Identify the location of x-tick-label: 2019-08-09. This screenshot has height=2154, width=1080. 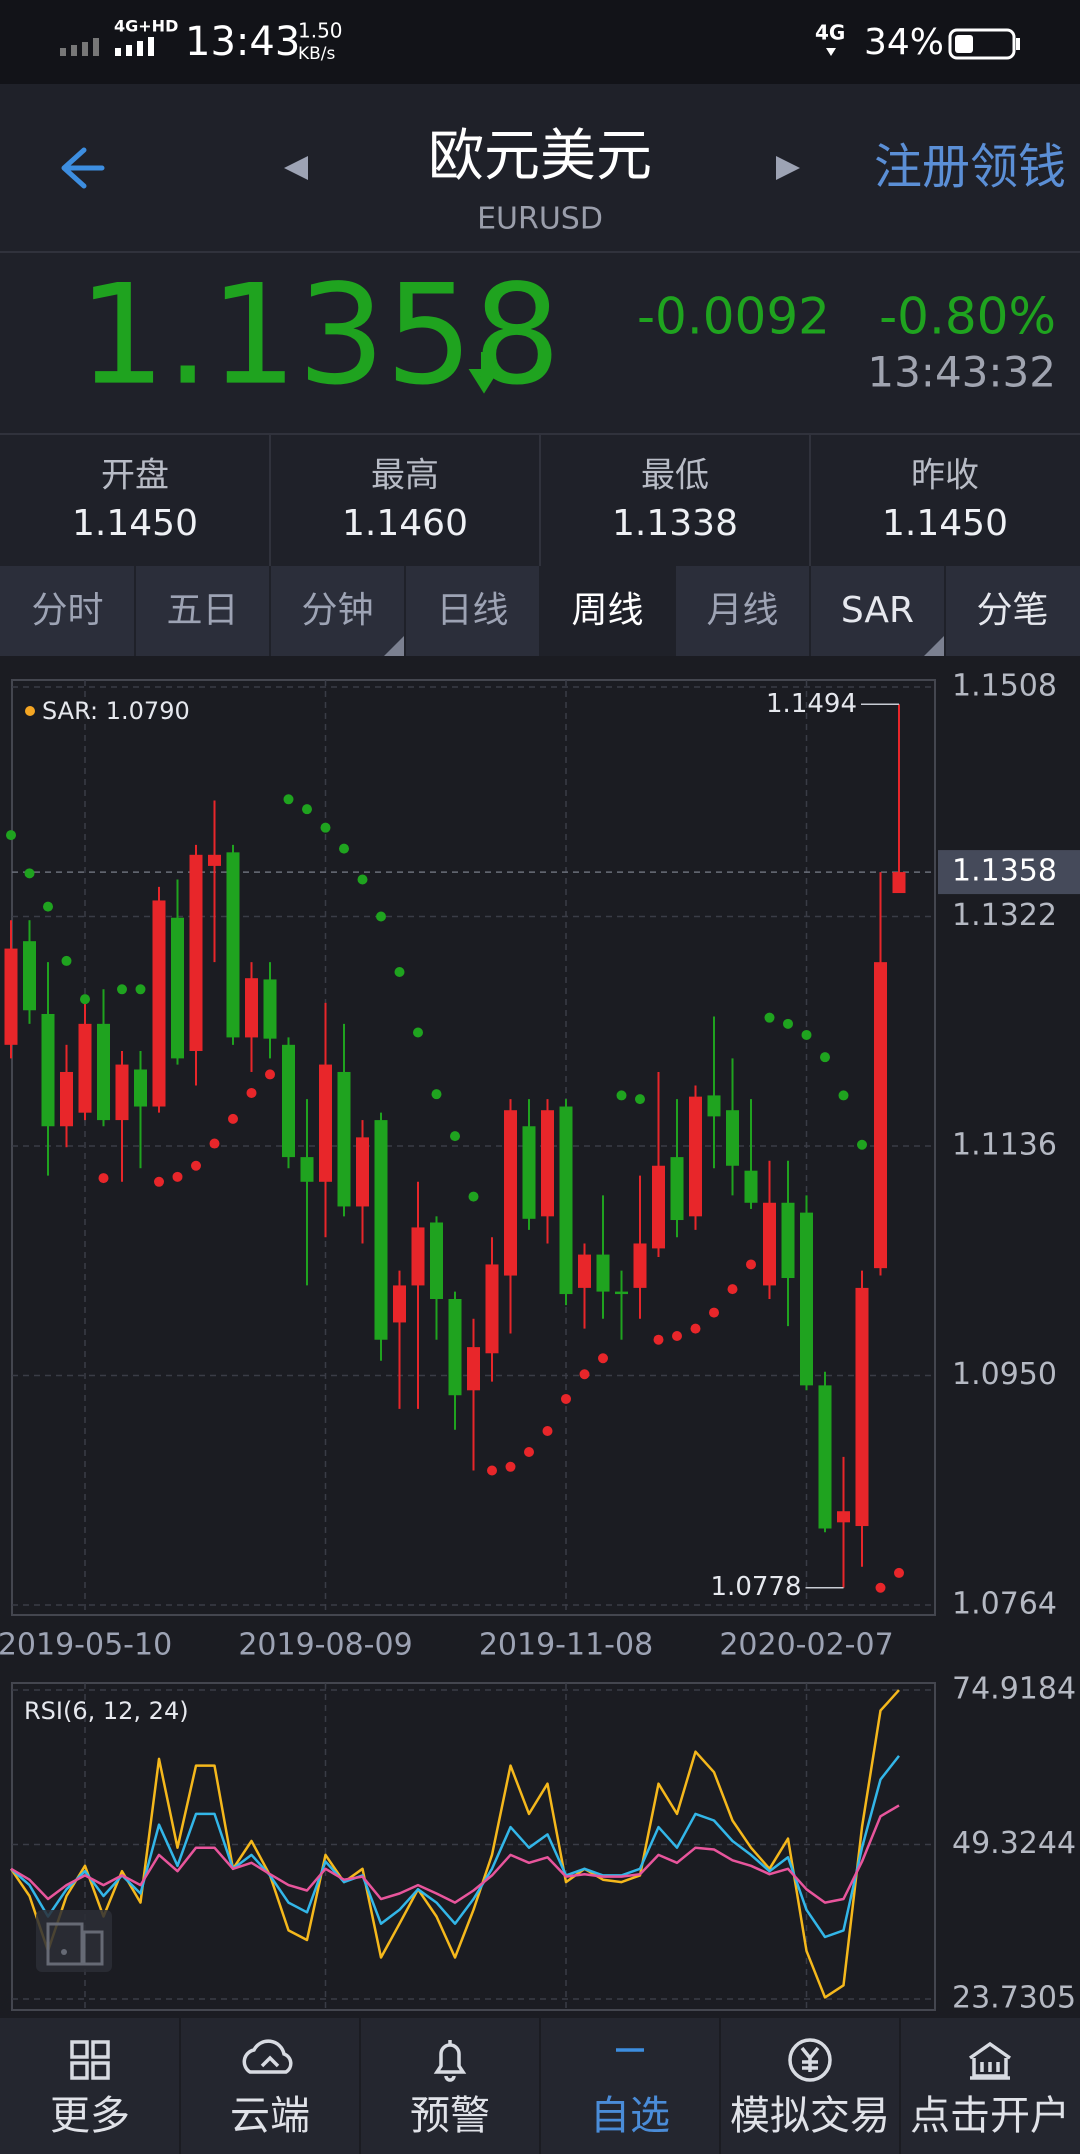
(325, 1645).